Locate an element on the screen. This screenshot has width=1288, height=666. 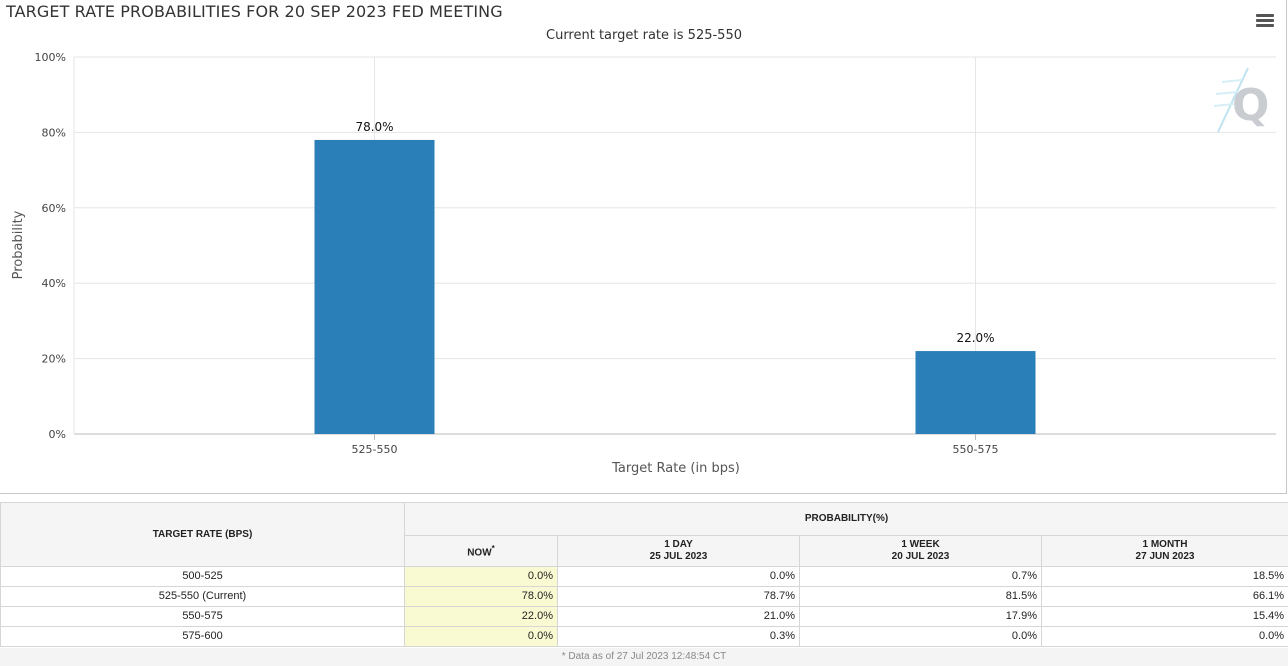
bar-data-label: 78.0% is located at coordinates (374, 127).